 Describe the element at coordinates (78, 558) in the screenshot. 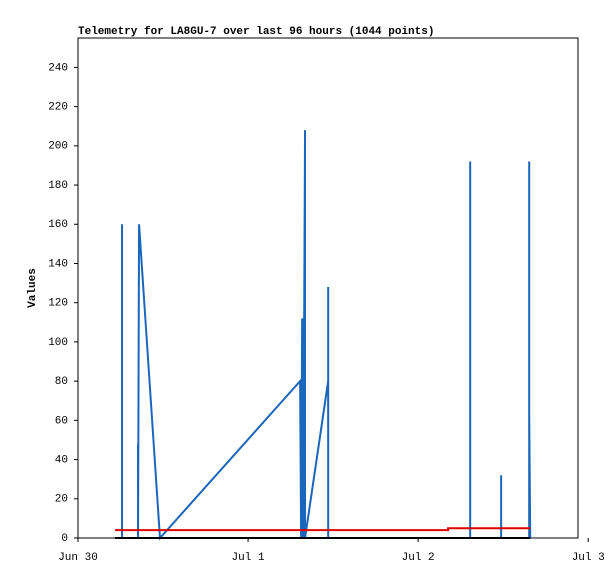

I see `x-tick-label: Jun 30` at that location.